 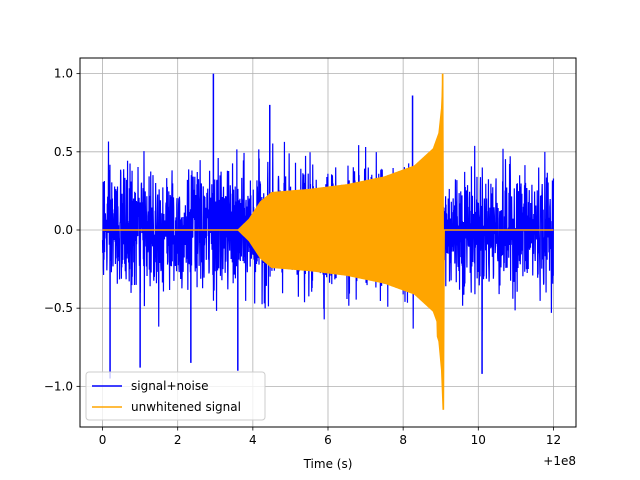 What do you see at coordinates (253, 440) in the screenshot?
I see `x-tick-label: 4` at bounding box center [253, 440].